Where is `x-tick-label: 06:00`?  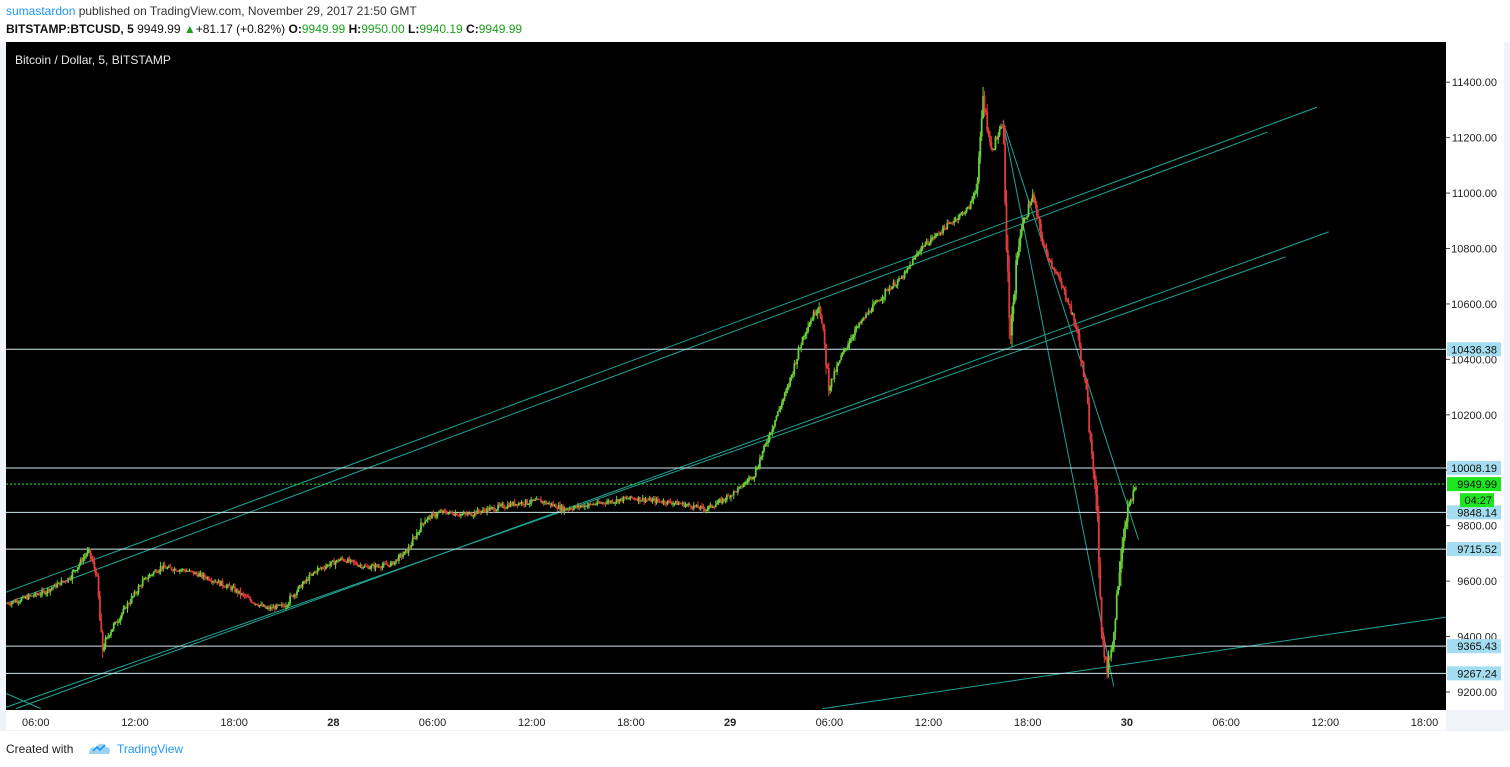
x-tick-label: 06:00 is located at coordinates (830, 723).